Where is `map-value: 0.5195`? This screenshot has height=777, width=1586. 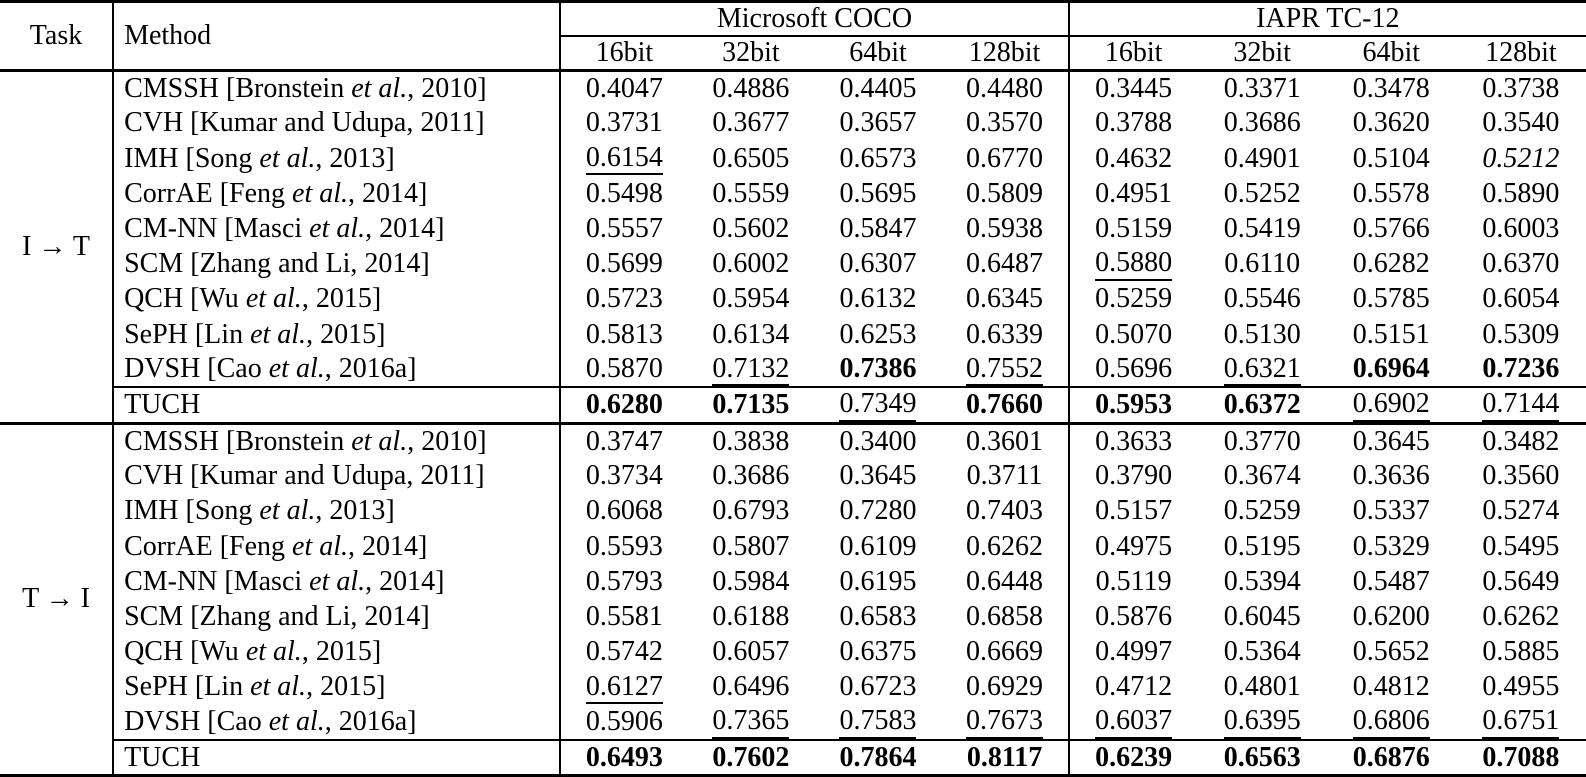
map-value: 0.5195 is located at coordinates (1262, 546).